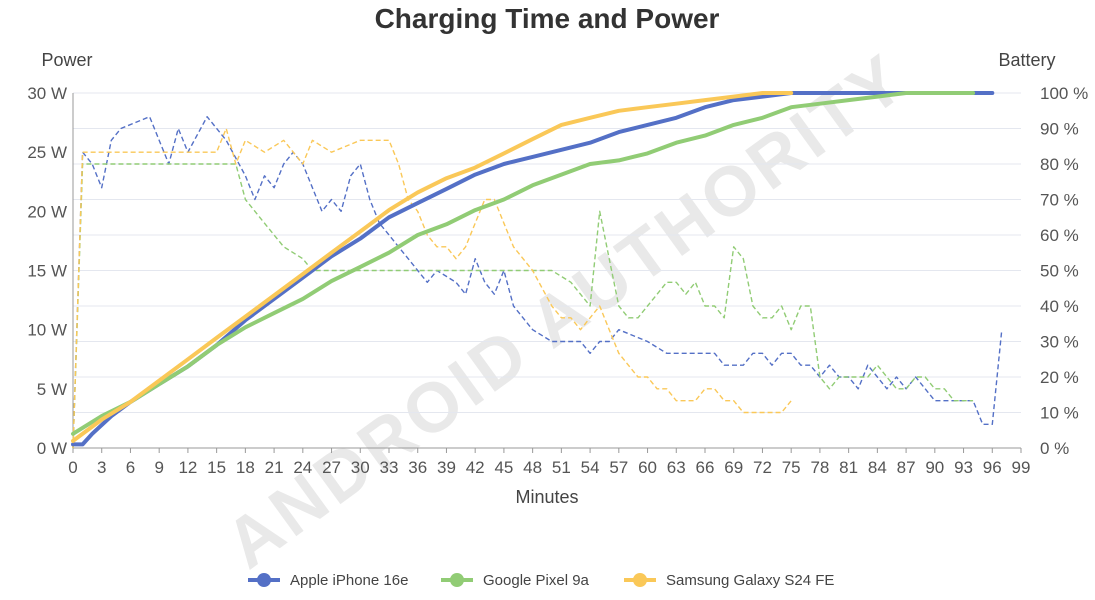 This screenshot has width=1095, height=600. What do you see at coordinates (536, 580) in the screenshot?
I see `legend-label: Google Pixel 9a` at bounding box center [536, 580].